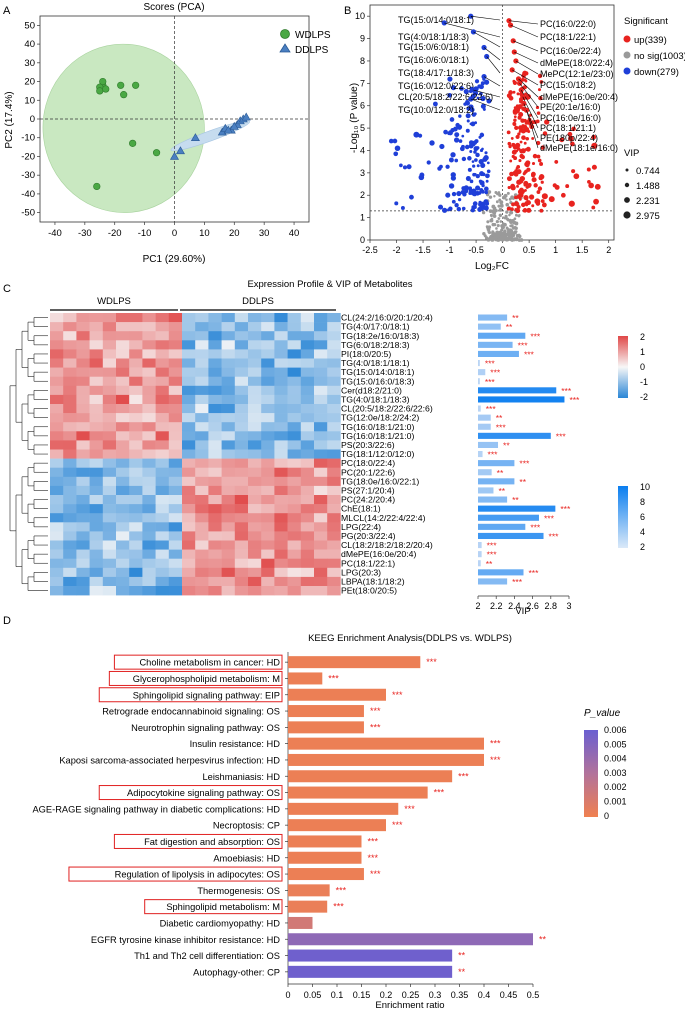 This screenshot has height=1013, width=685. Describe the element at coordinates (28, 194) in the screenshot. I see `pca-ytick-label: -40` at that location.